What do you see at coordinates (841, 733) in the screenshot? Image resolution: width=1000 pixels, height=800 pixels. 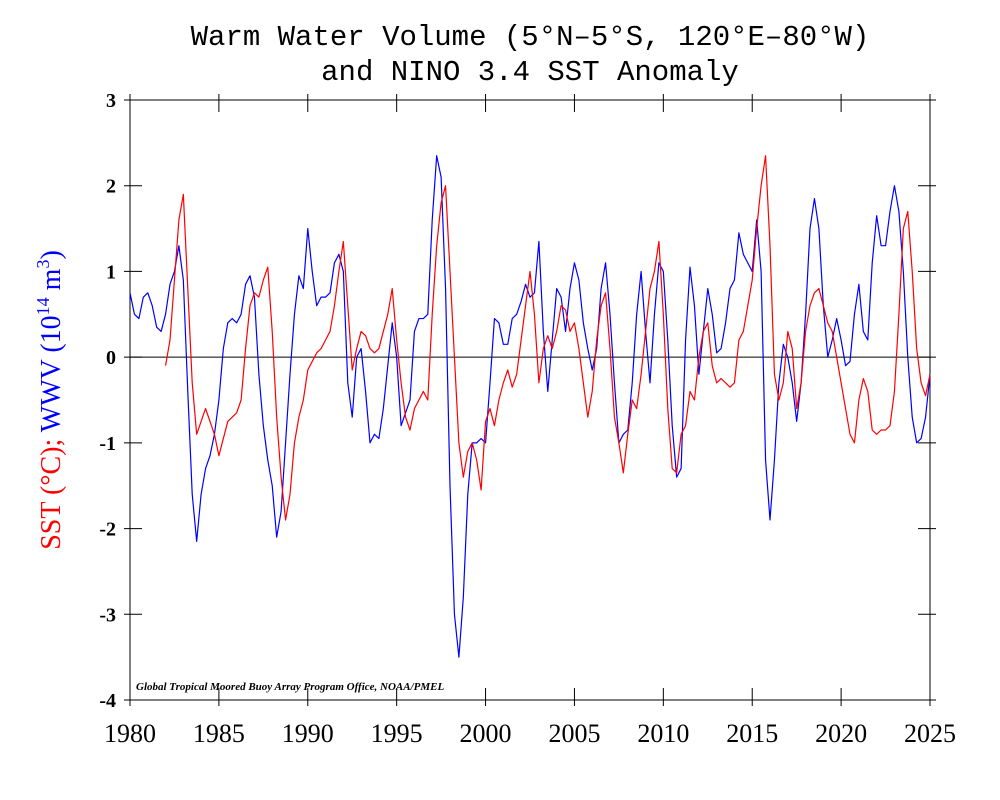 I see `x-tick-label: 2020` at bounding box center [841, 733].